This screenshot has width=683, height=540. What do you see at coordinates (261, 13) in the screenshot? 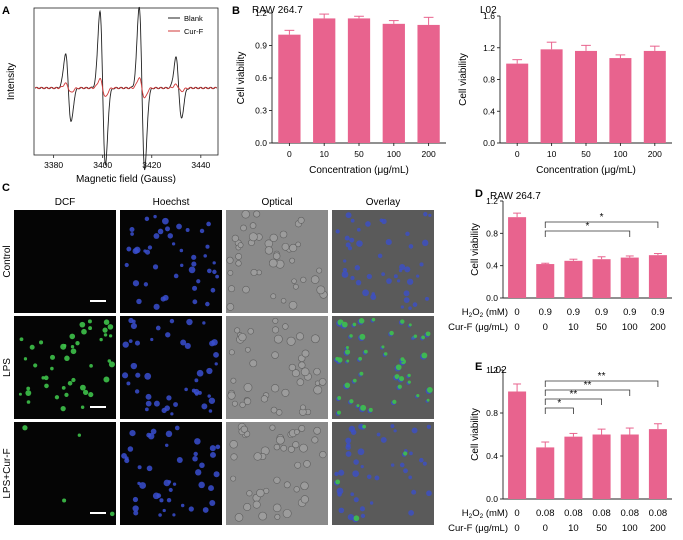
I see `y-tick-label: 1.2` at bounding box center [261, 13].